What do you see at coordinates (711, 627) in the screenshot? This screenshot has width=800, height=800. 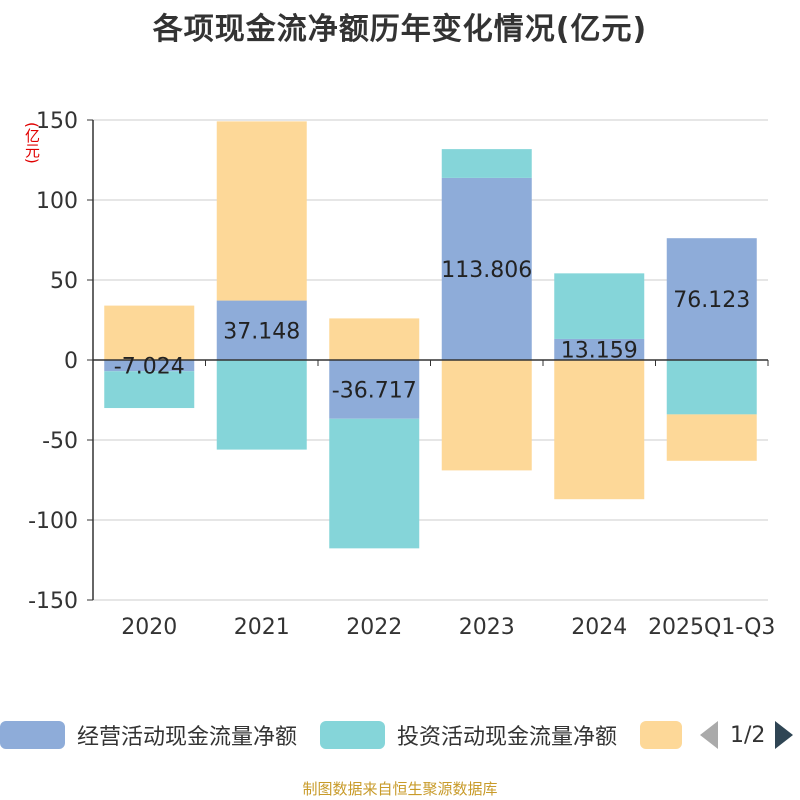 I see `x-tick-label: 2025Q1-Q3` at bounding box center [711, 627].